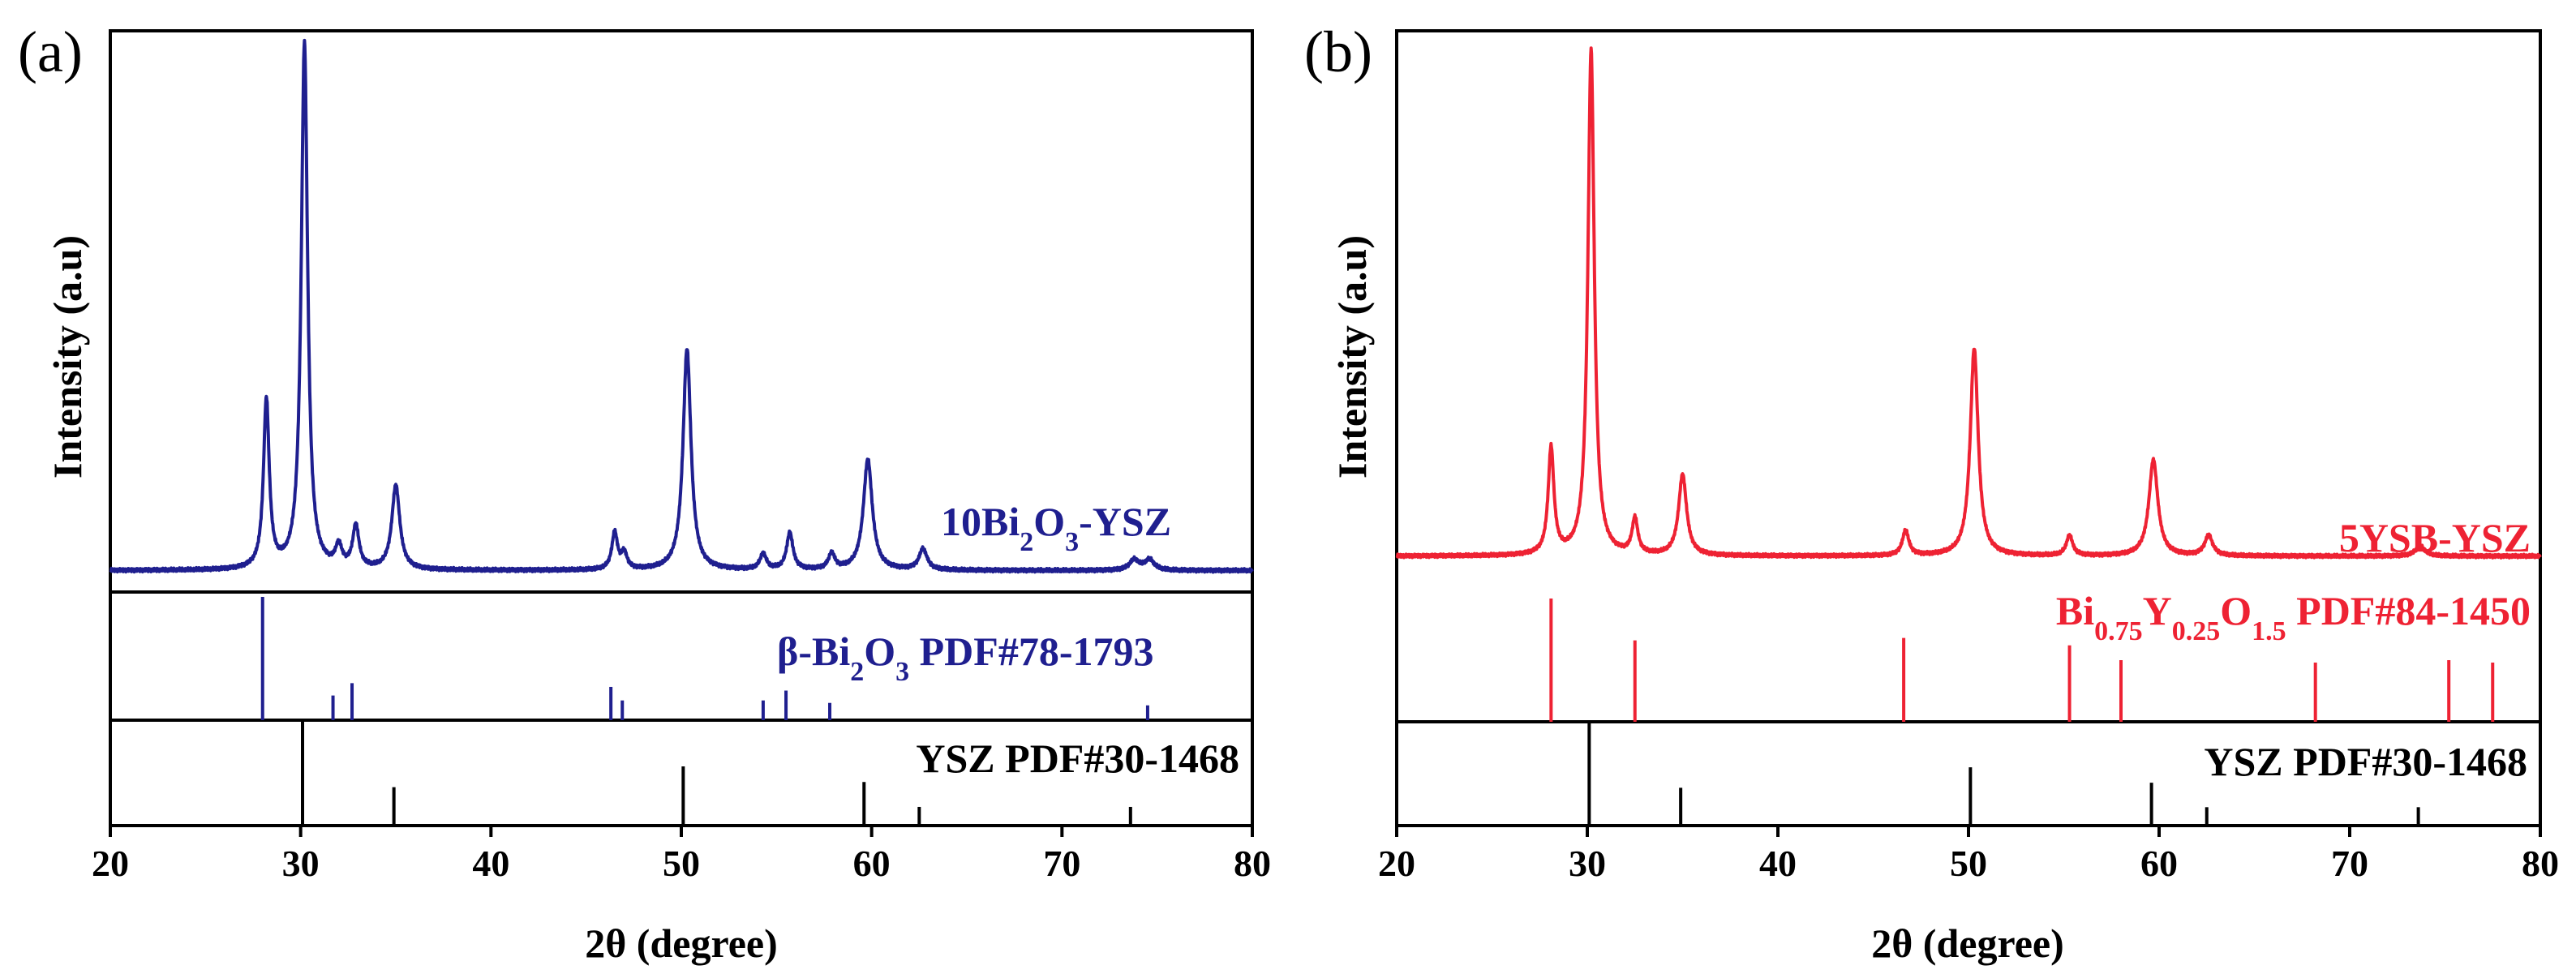 The image size is (2576, 974). What do you see at coordinates (2349, 863) in the screenshot?
I see `panel-b-x-tick-label: 70` at bounding box center [2349, 863].